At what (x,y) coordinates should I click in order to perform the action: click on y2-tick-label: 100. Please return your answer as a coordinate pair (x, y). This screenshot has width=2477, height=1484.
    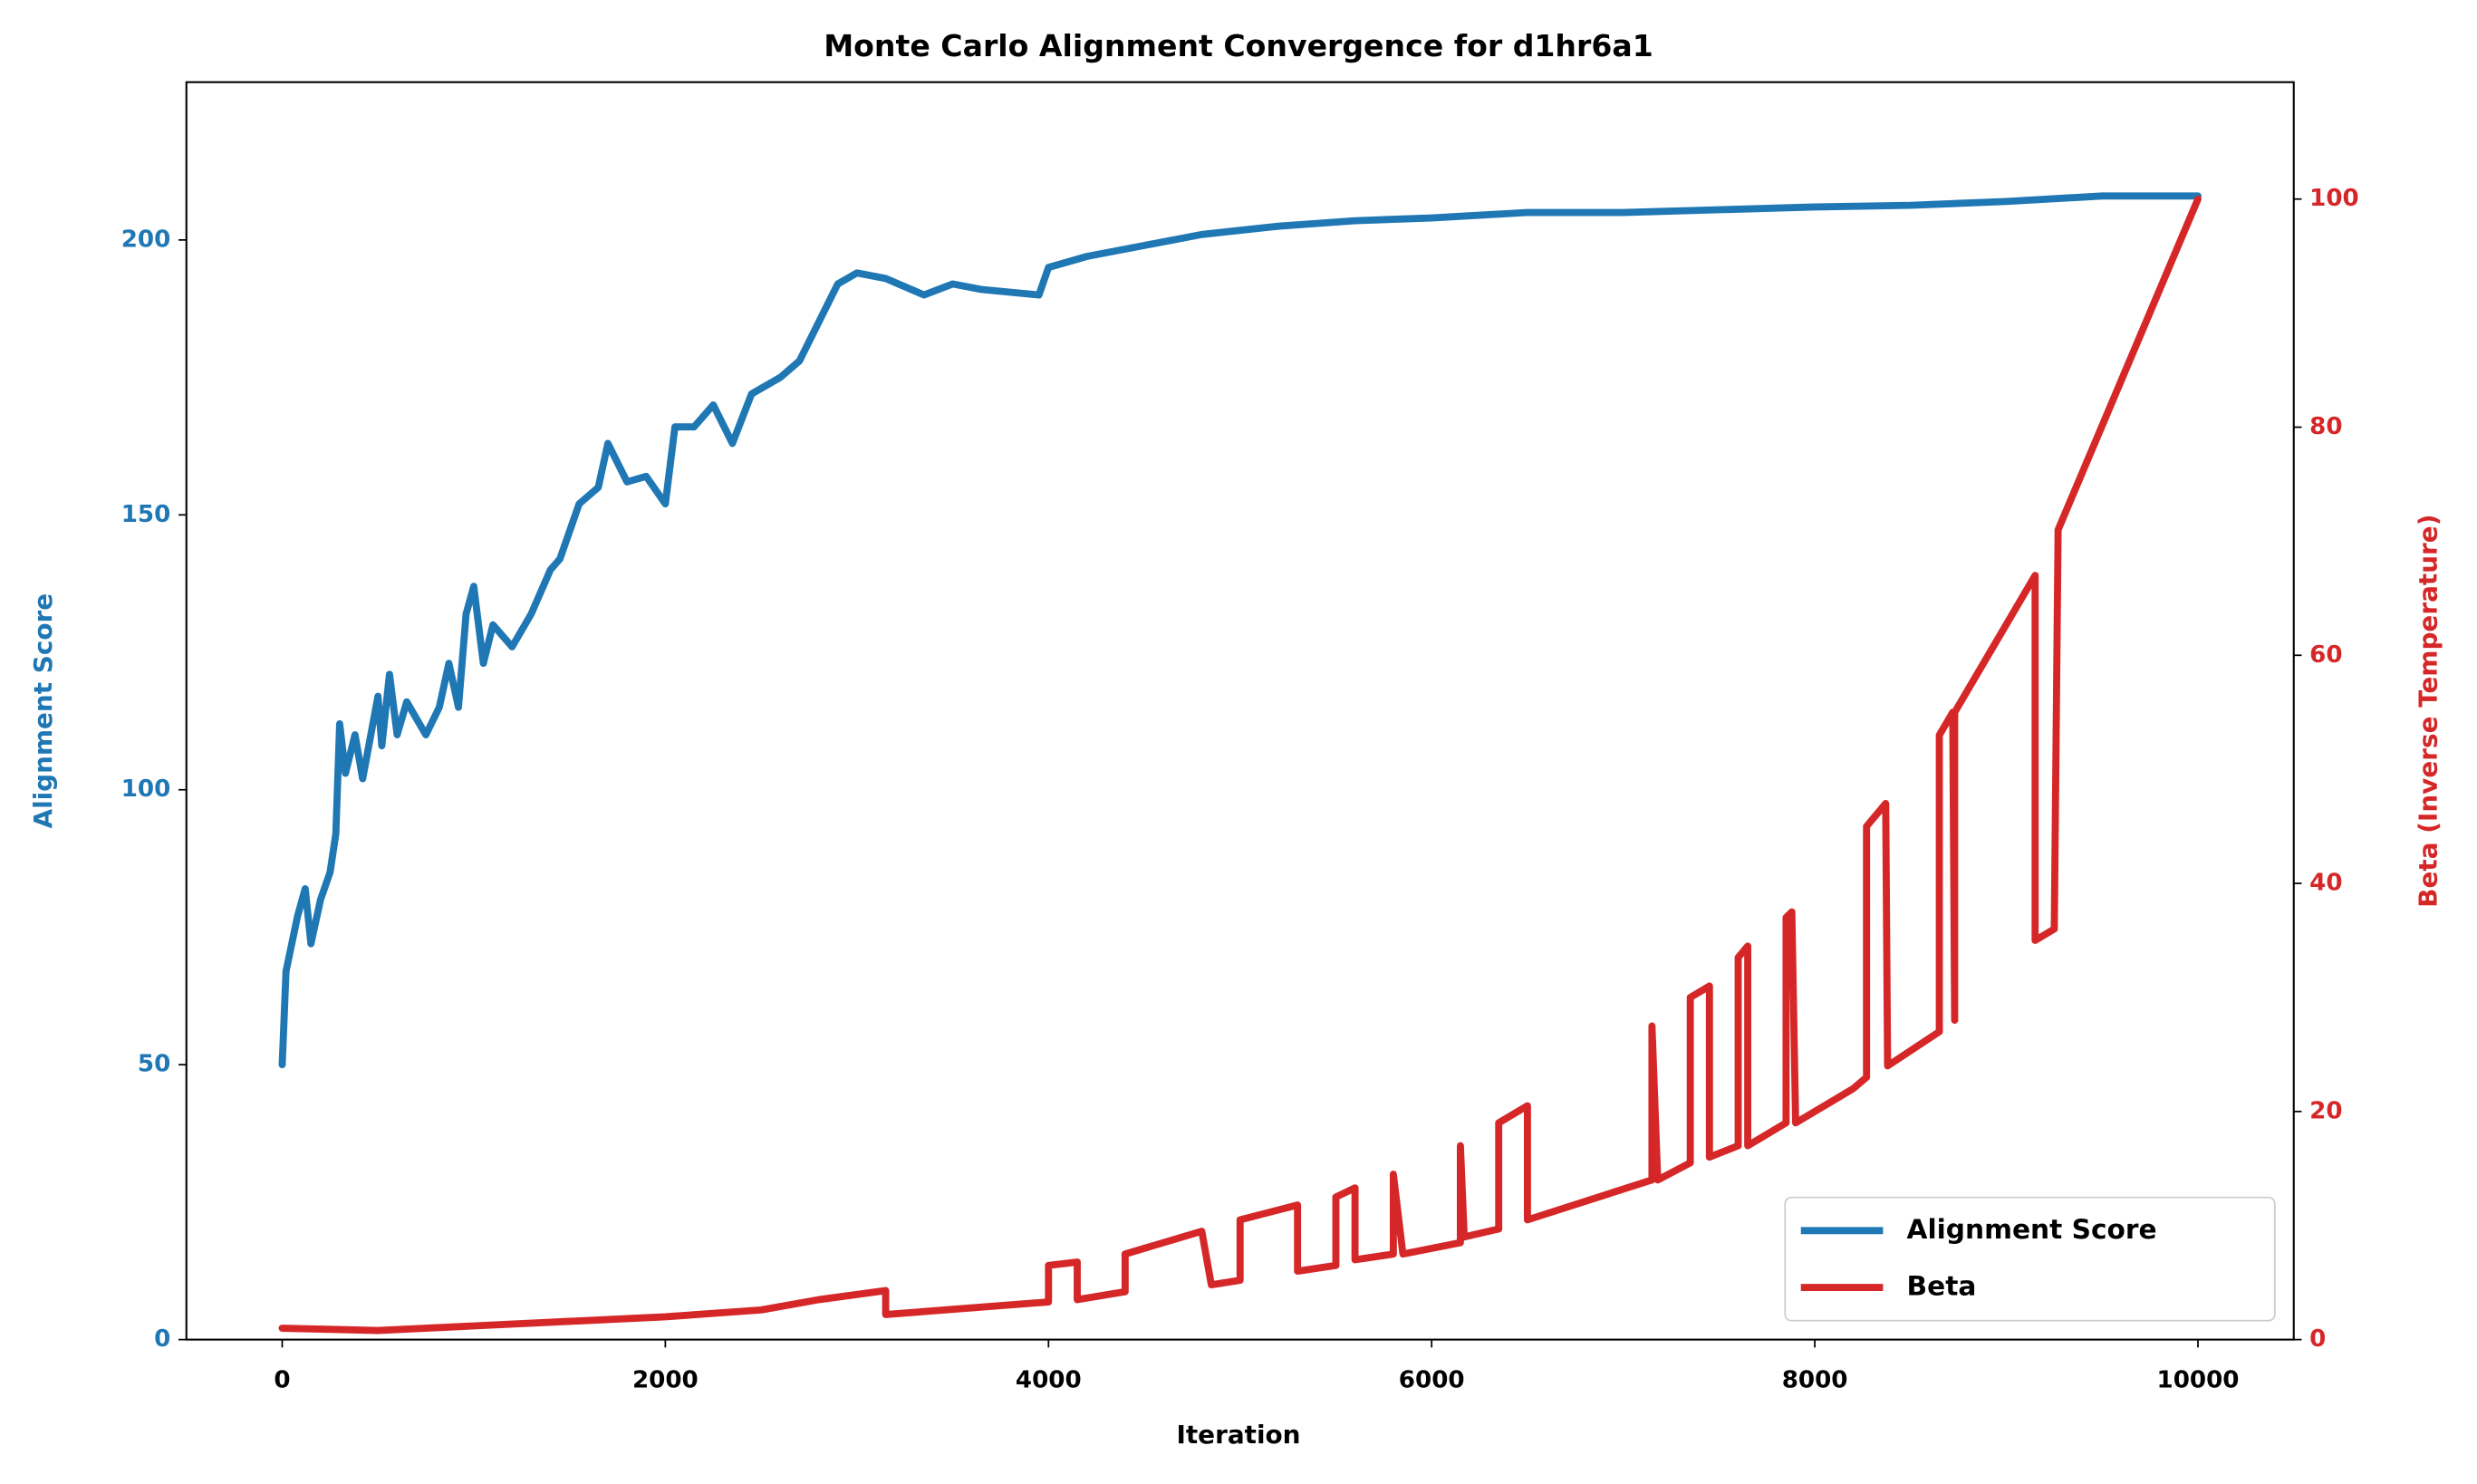
    Looking at the image, I should click on (2334, 198).